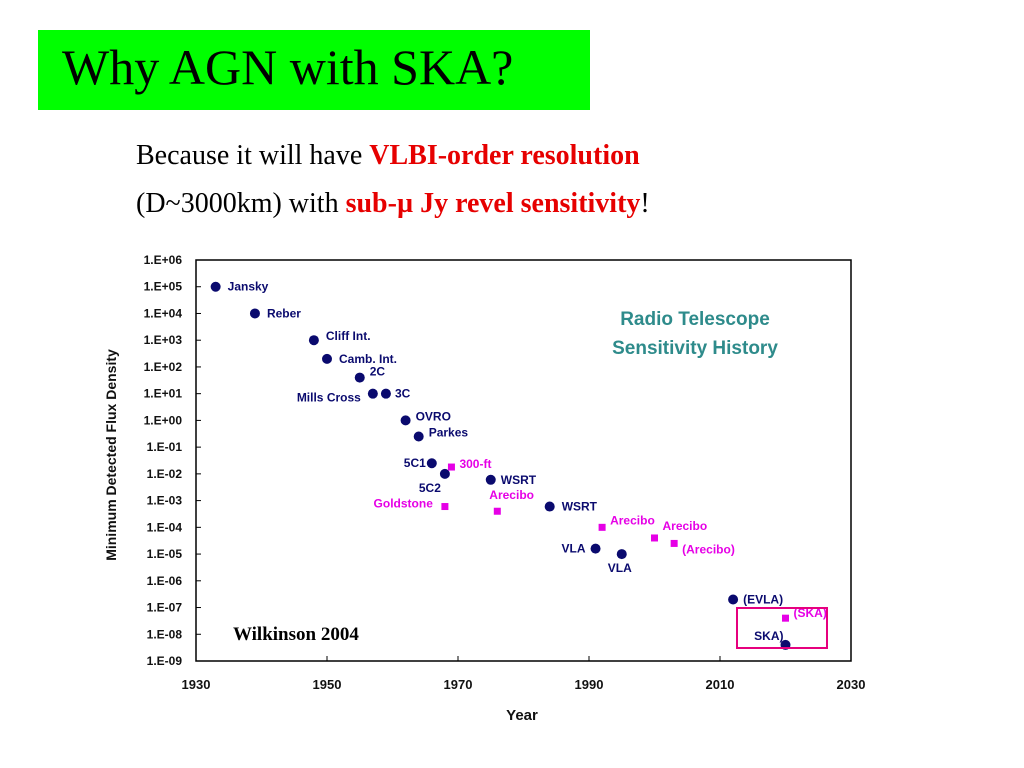  What do you see at coordinates (165, 527) in the screenshot?
I see `y-tick-label: 1.E-04` at bounding box center [165, 527].